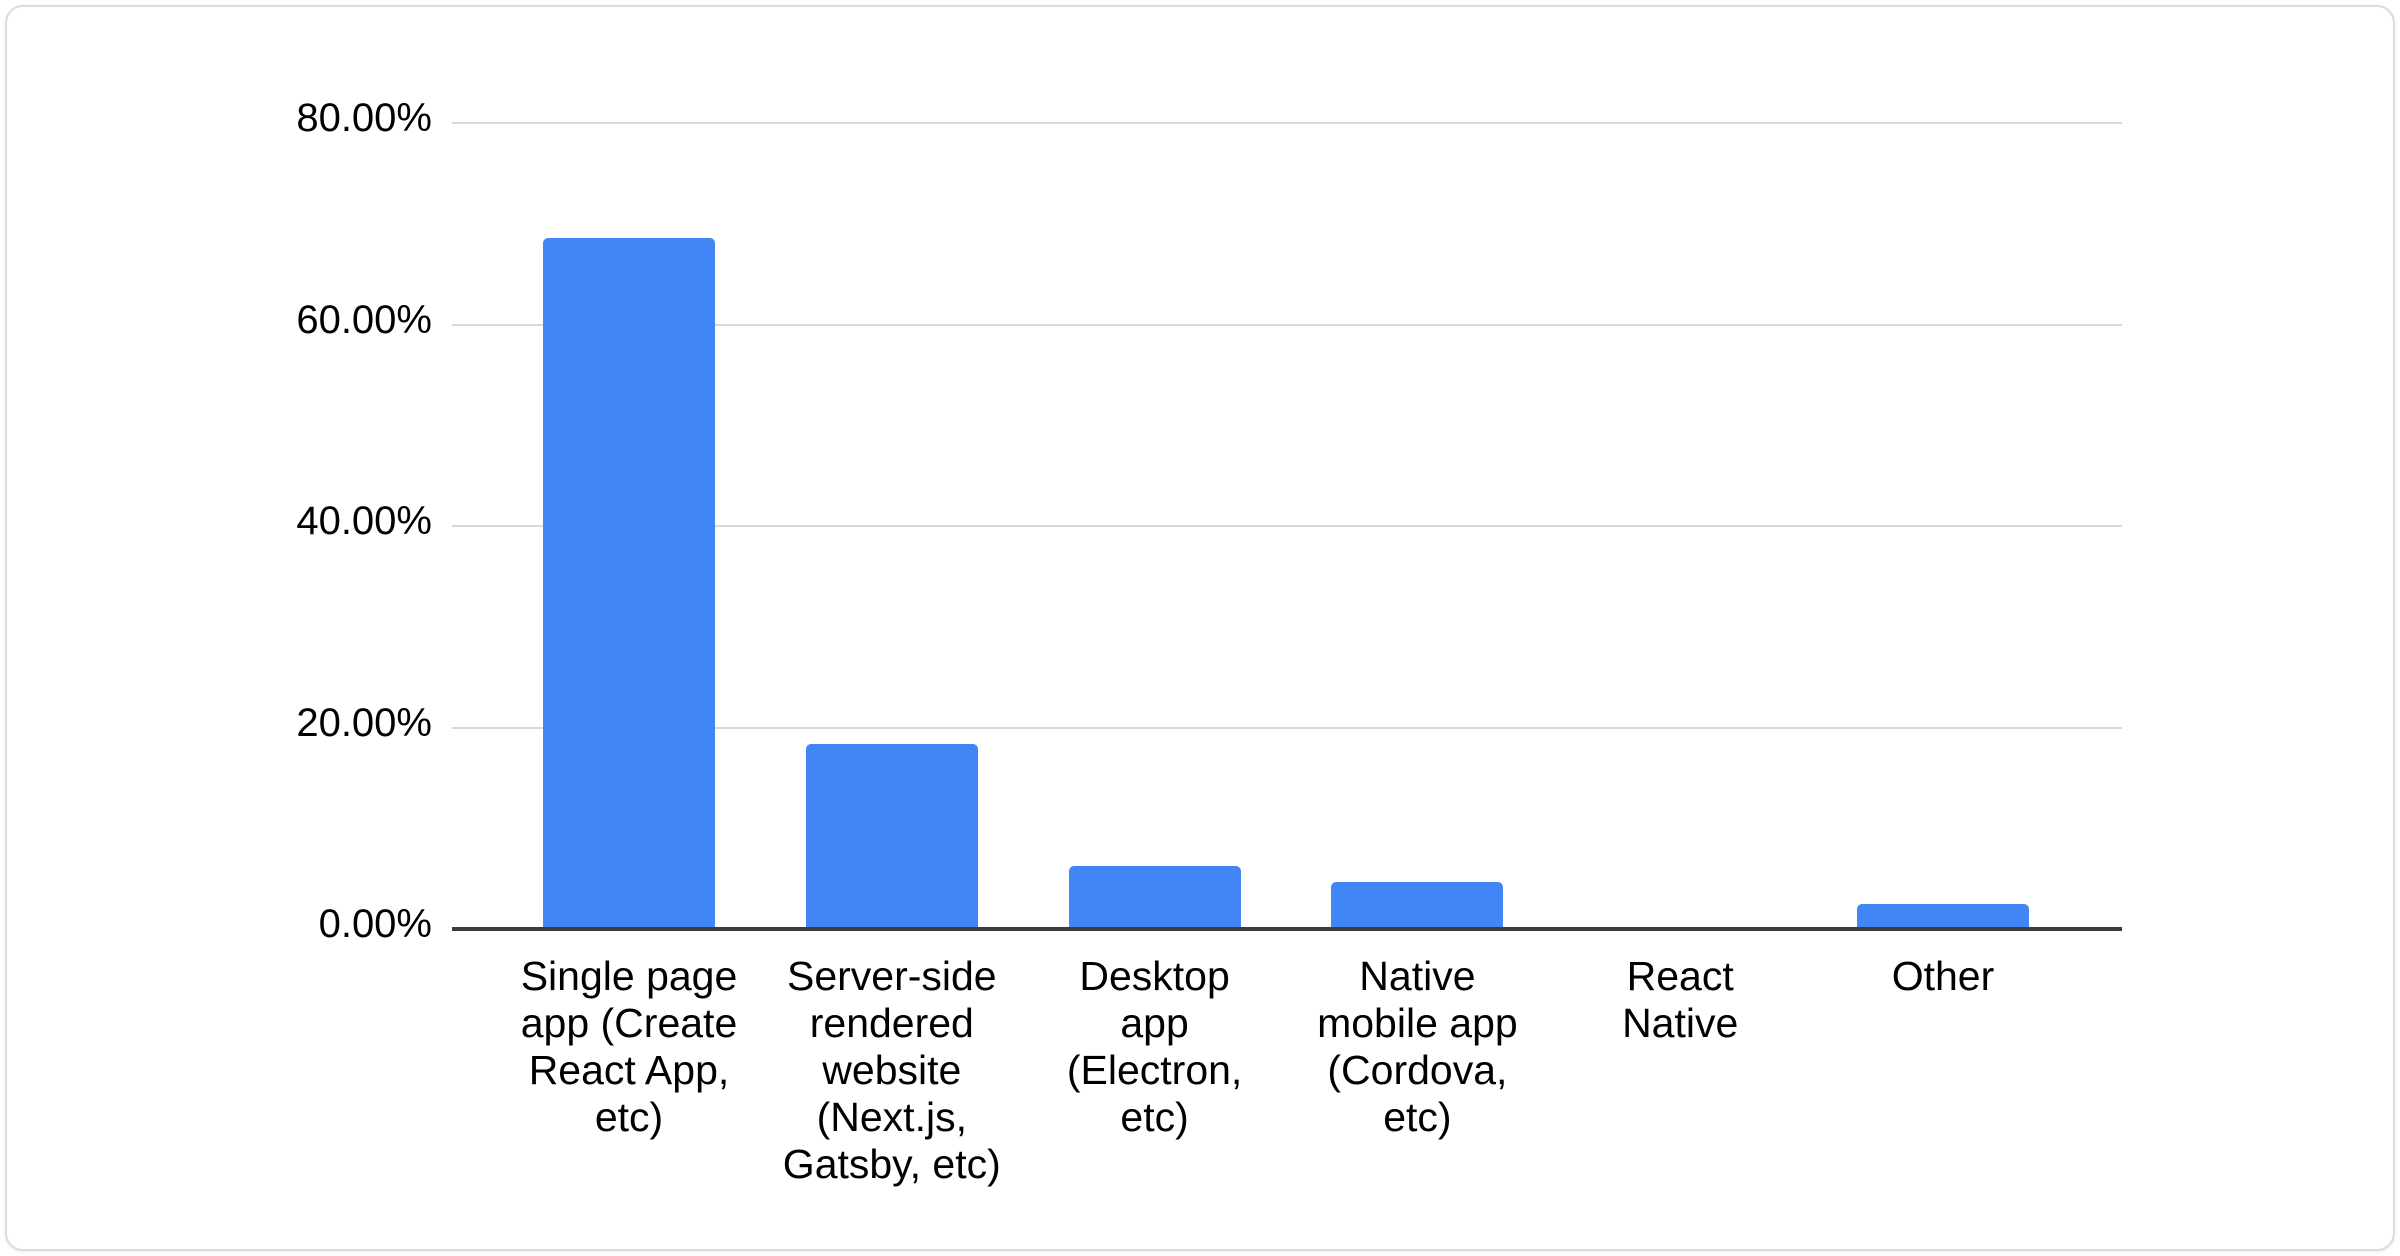 The width and height of the screenshot is (2400, 1256). I want to click on y-tick-label-0: 0.00%, so click(375, 924).